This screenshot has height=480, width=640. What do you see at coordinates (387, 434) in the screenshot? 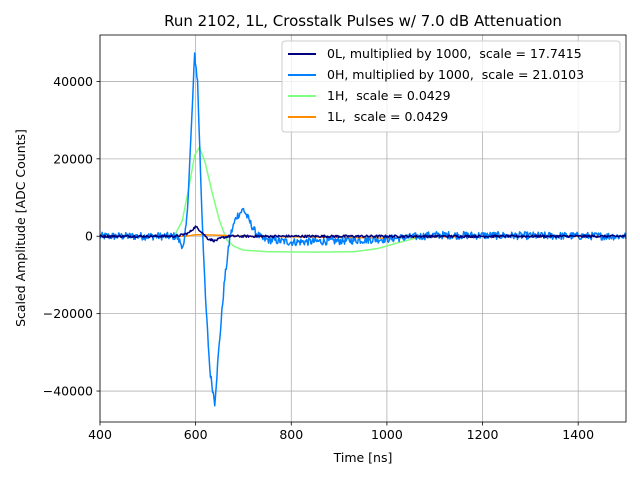
I see `x-tick-label: 1000` at bounding box center [387, 434].